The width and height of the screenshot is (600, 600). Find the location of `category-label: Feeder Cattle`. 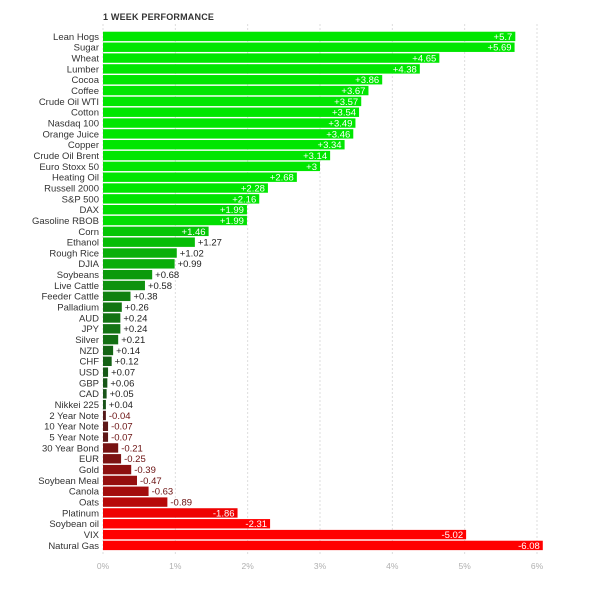

category-label: Feeder Cattle is located at coordinates (70, 297).